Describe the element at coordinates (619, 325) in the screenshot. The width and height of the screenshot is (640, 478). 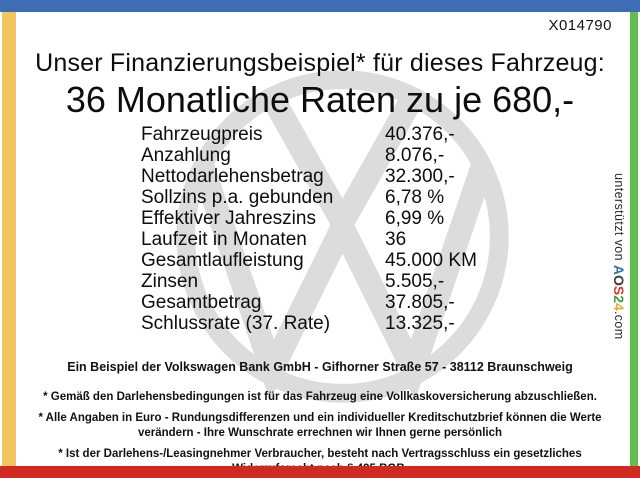
I see `credit-suffix: .com` at that location.